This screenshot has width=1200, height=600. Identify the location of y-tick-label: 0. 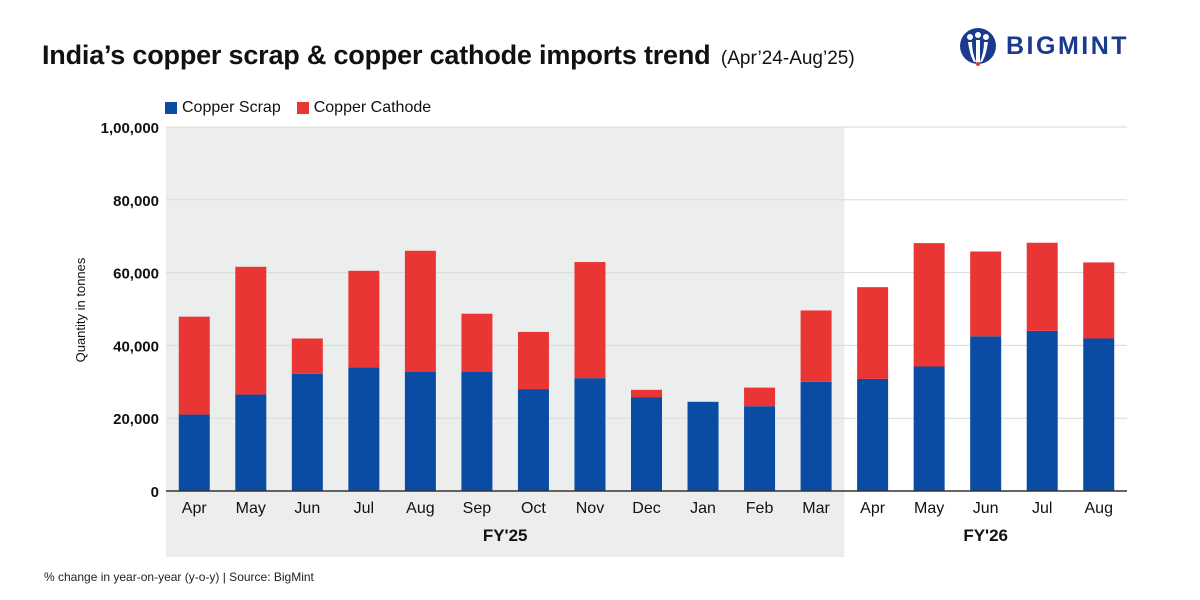
(155, 492).